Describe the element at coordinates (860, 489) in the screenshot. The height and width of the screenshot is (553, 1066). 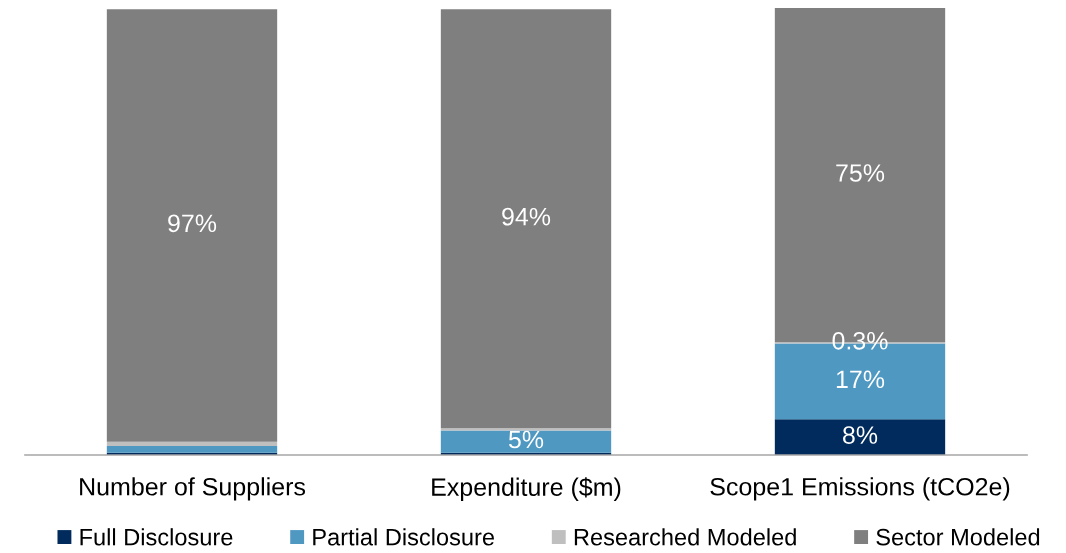
I see `x-tick-label: Scope1 Emissions (tCO2e)` at that location.